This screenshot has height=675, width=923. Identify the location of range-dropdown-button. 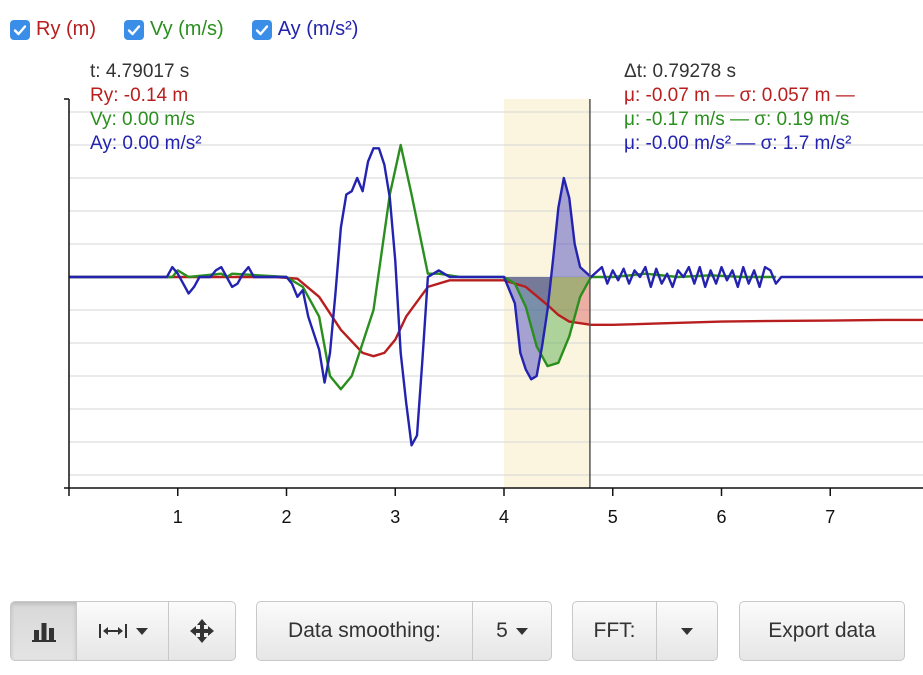
(123, 631).